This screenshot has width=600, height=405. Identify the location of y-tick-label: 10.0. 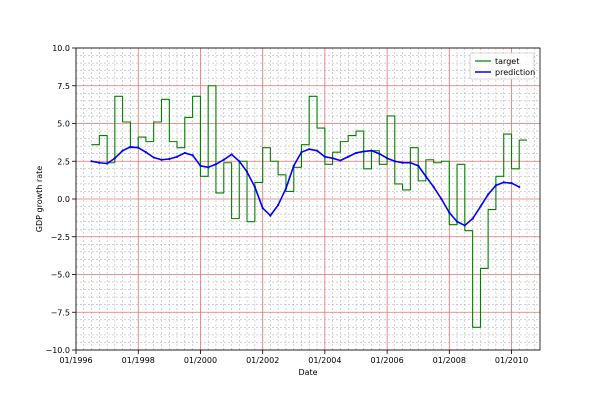
(61, 48).